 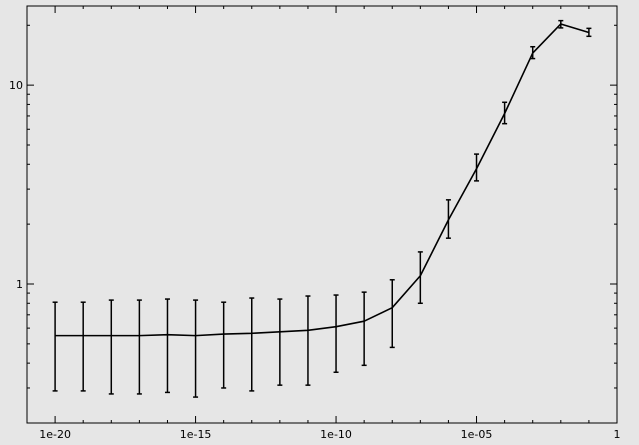 What do you see at coordinates (19, 284) in the screenshot?
I see `y-tick-label: 1` at bounding box center [19, 284].